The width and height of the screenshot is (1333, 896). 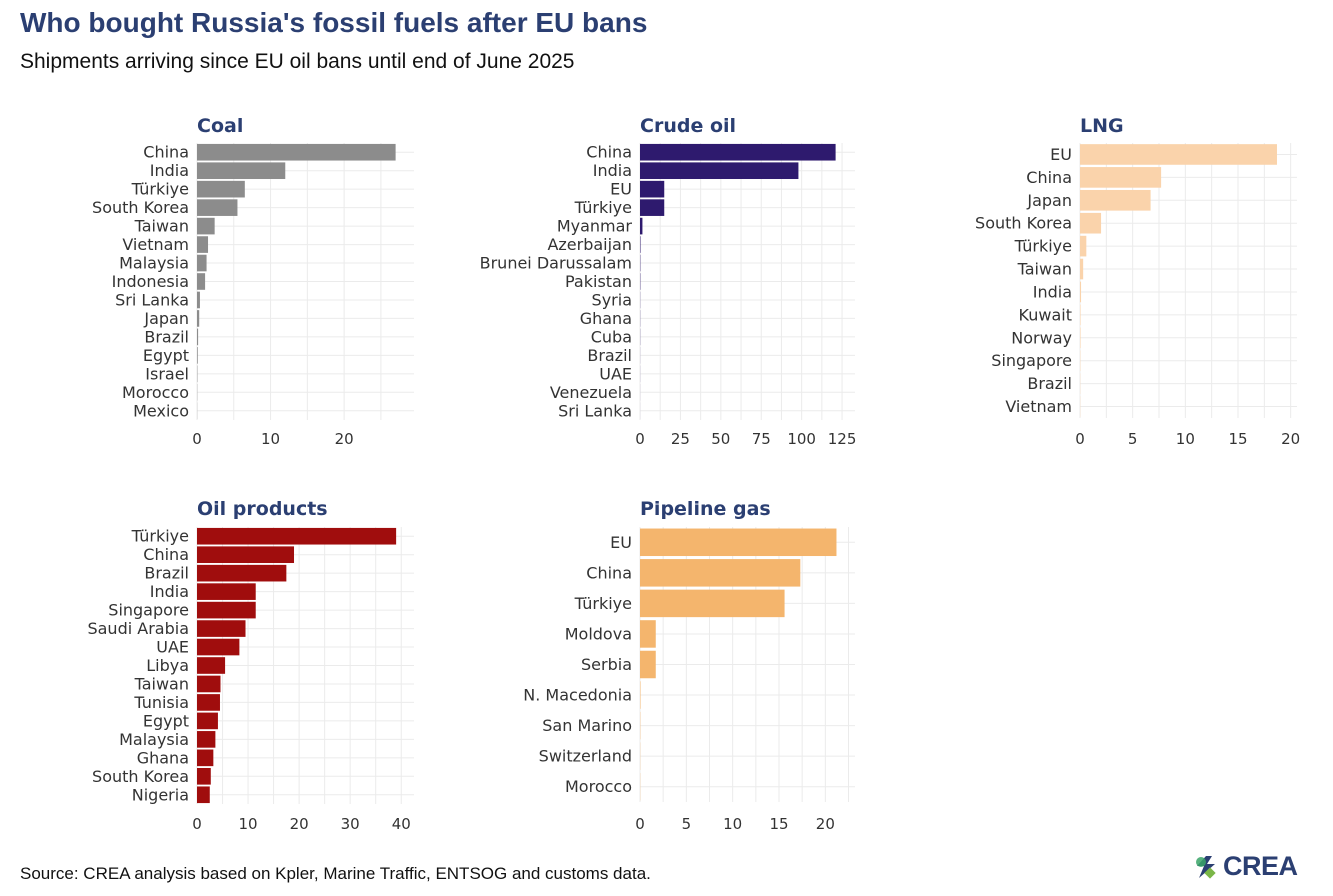 I want to click on category-label: Serbia, so click(x=606, y=664).